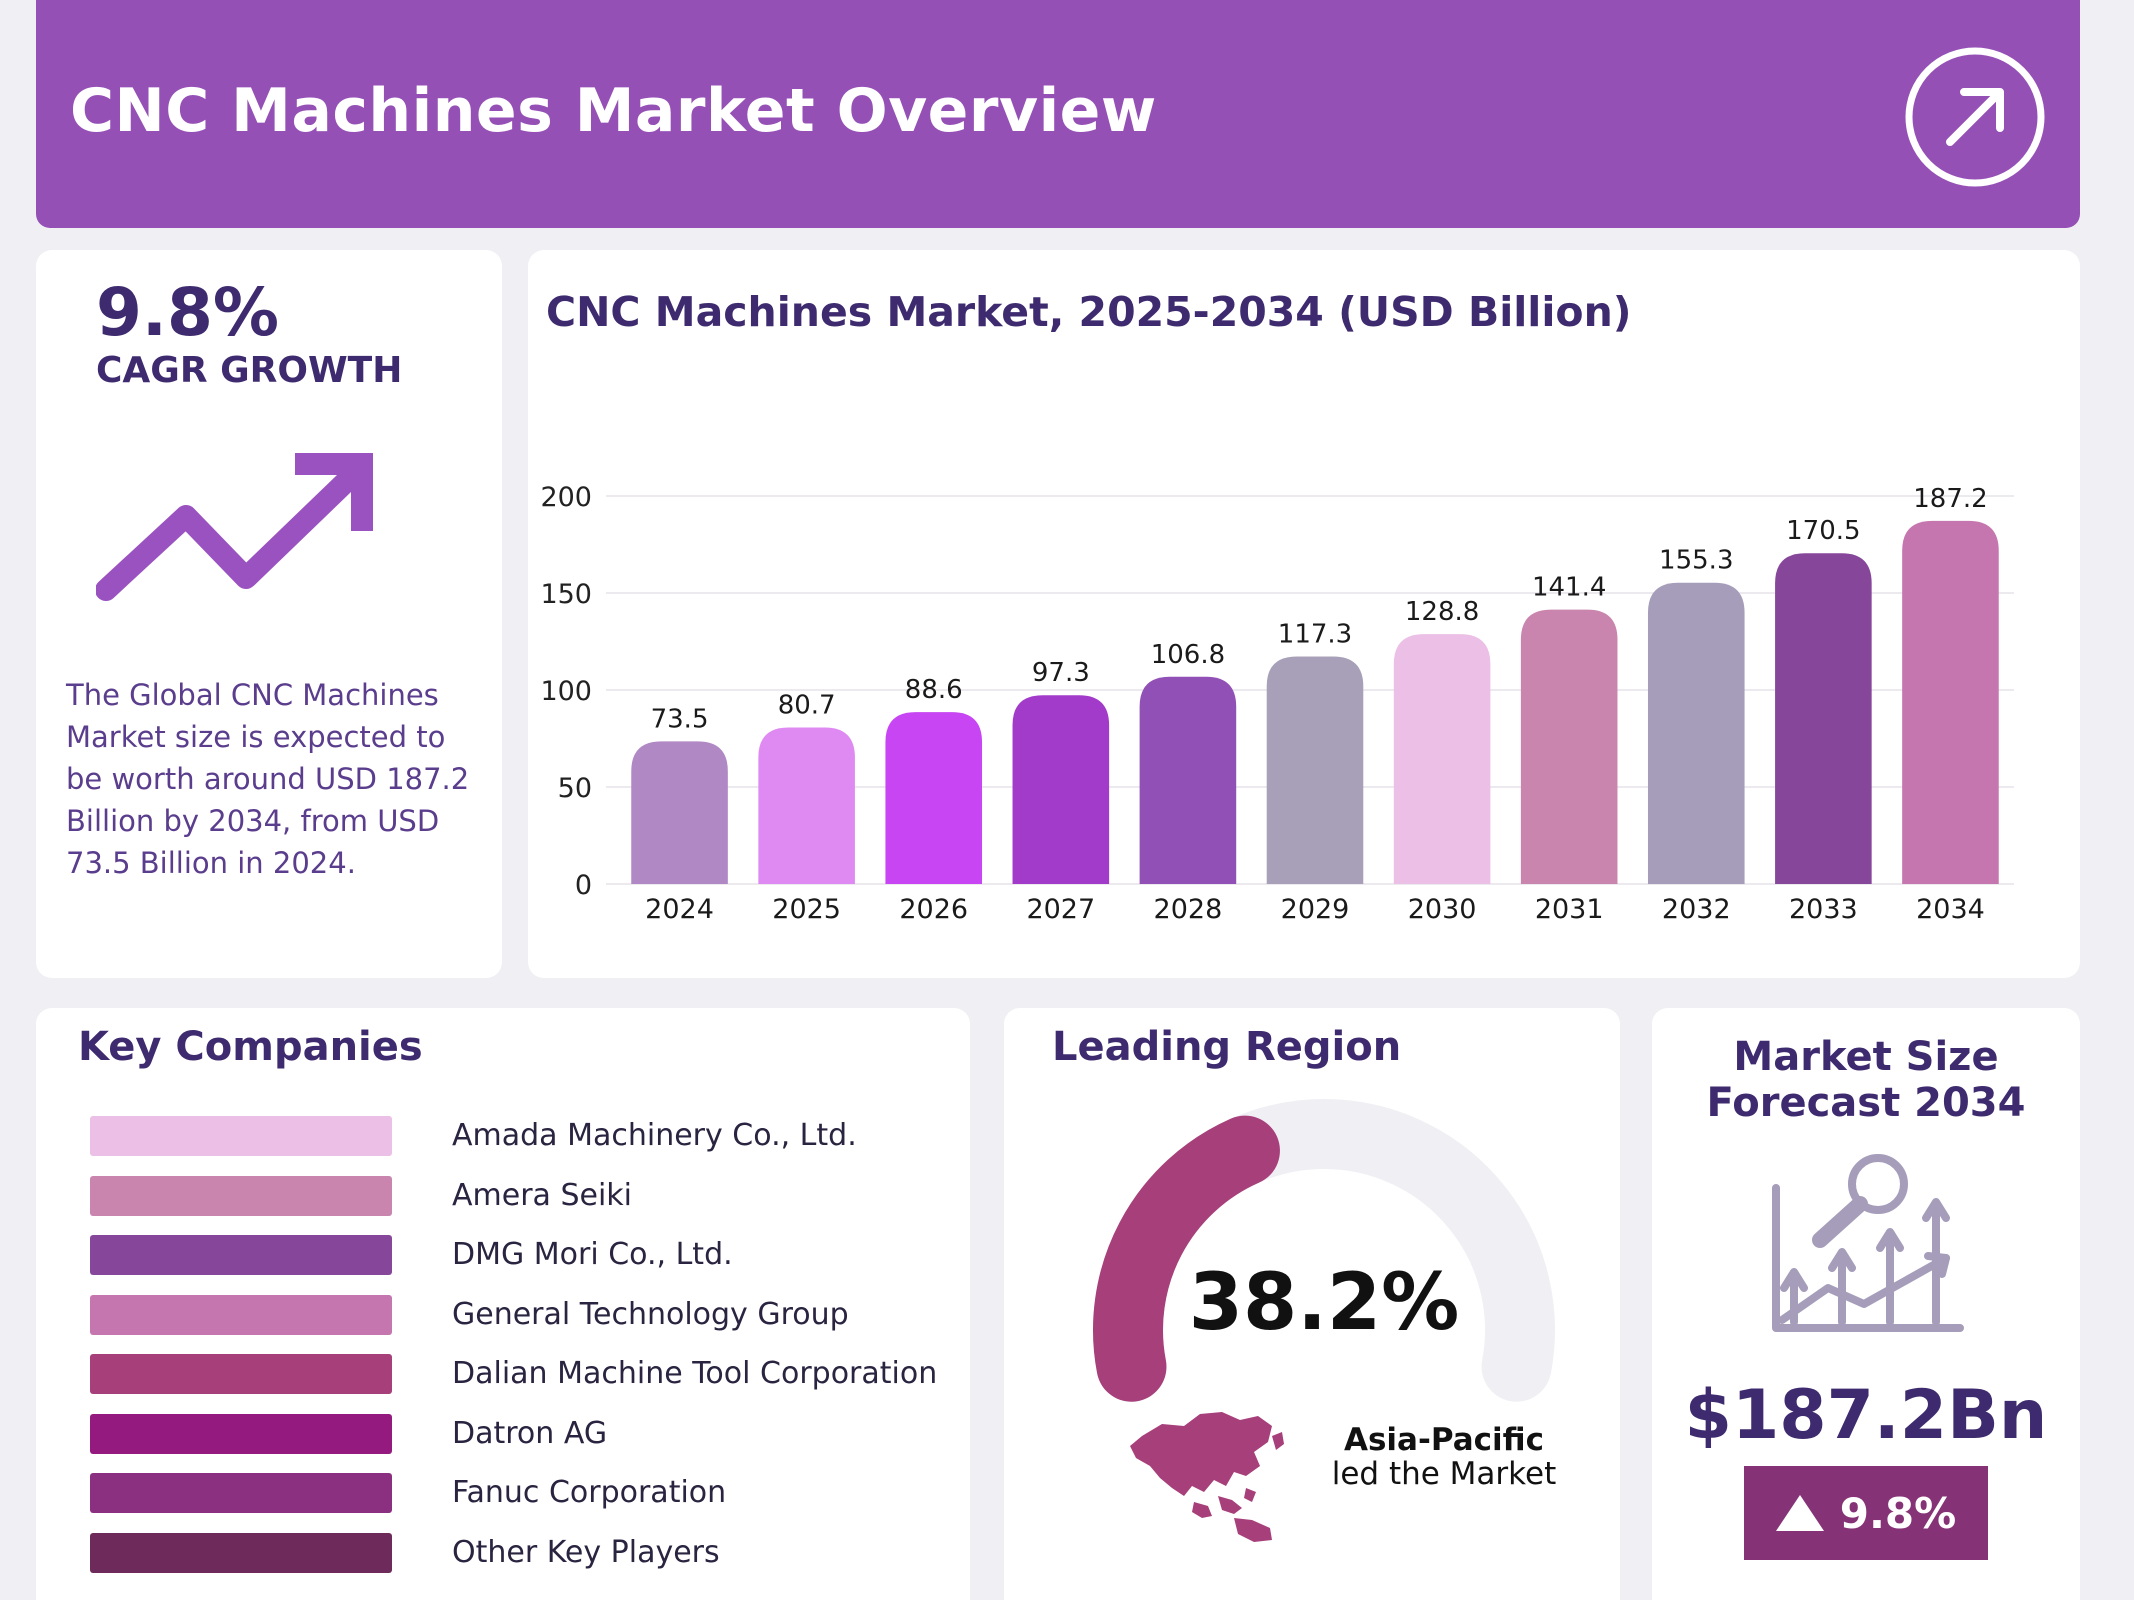 The image size is (2134, 1600). What do you see at coordinates (933, 909) in the screenshot?
I see `x-tick-label: 2026` at bounding box center [933, 909].